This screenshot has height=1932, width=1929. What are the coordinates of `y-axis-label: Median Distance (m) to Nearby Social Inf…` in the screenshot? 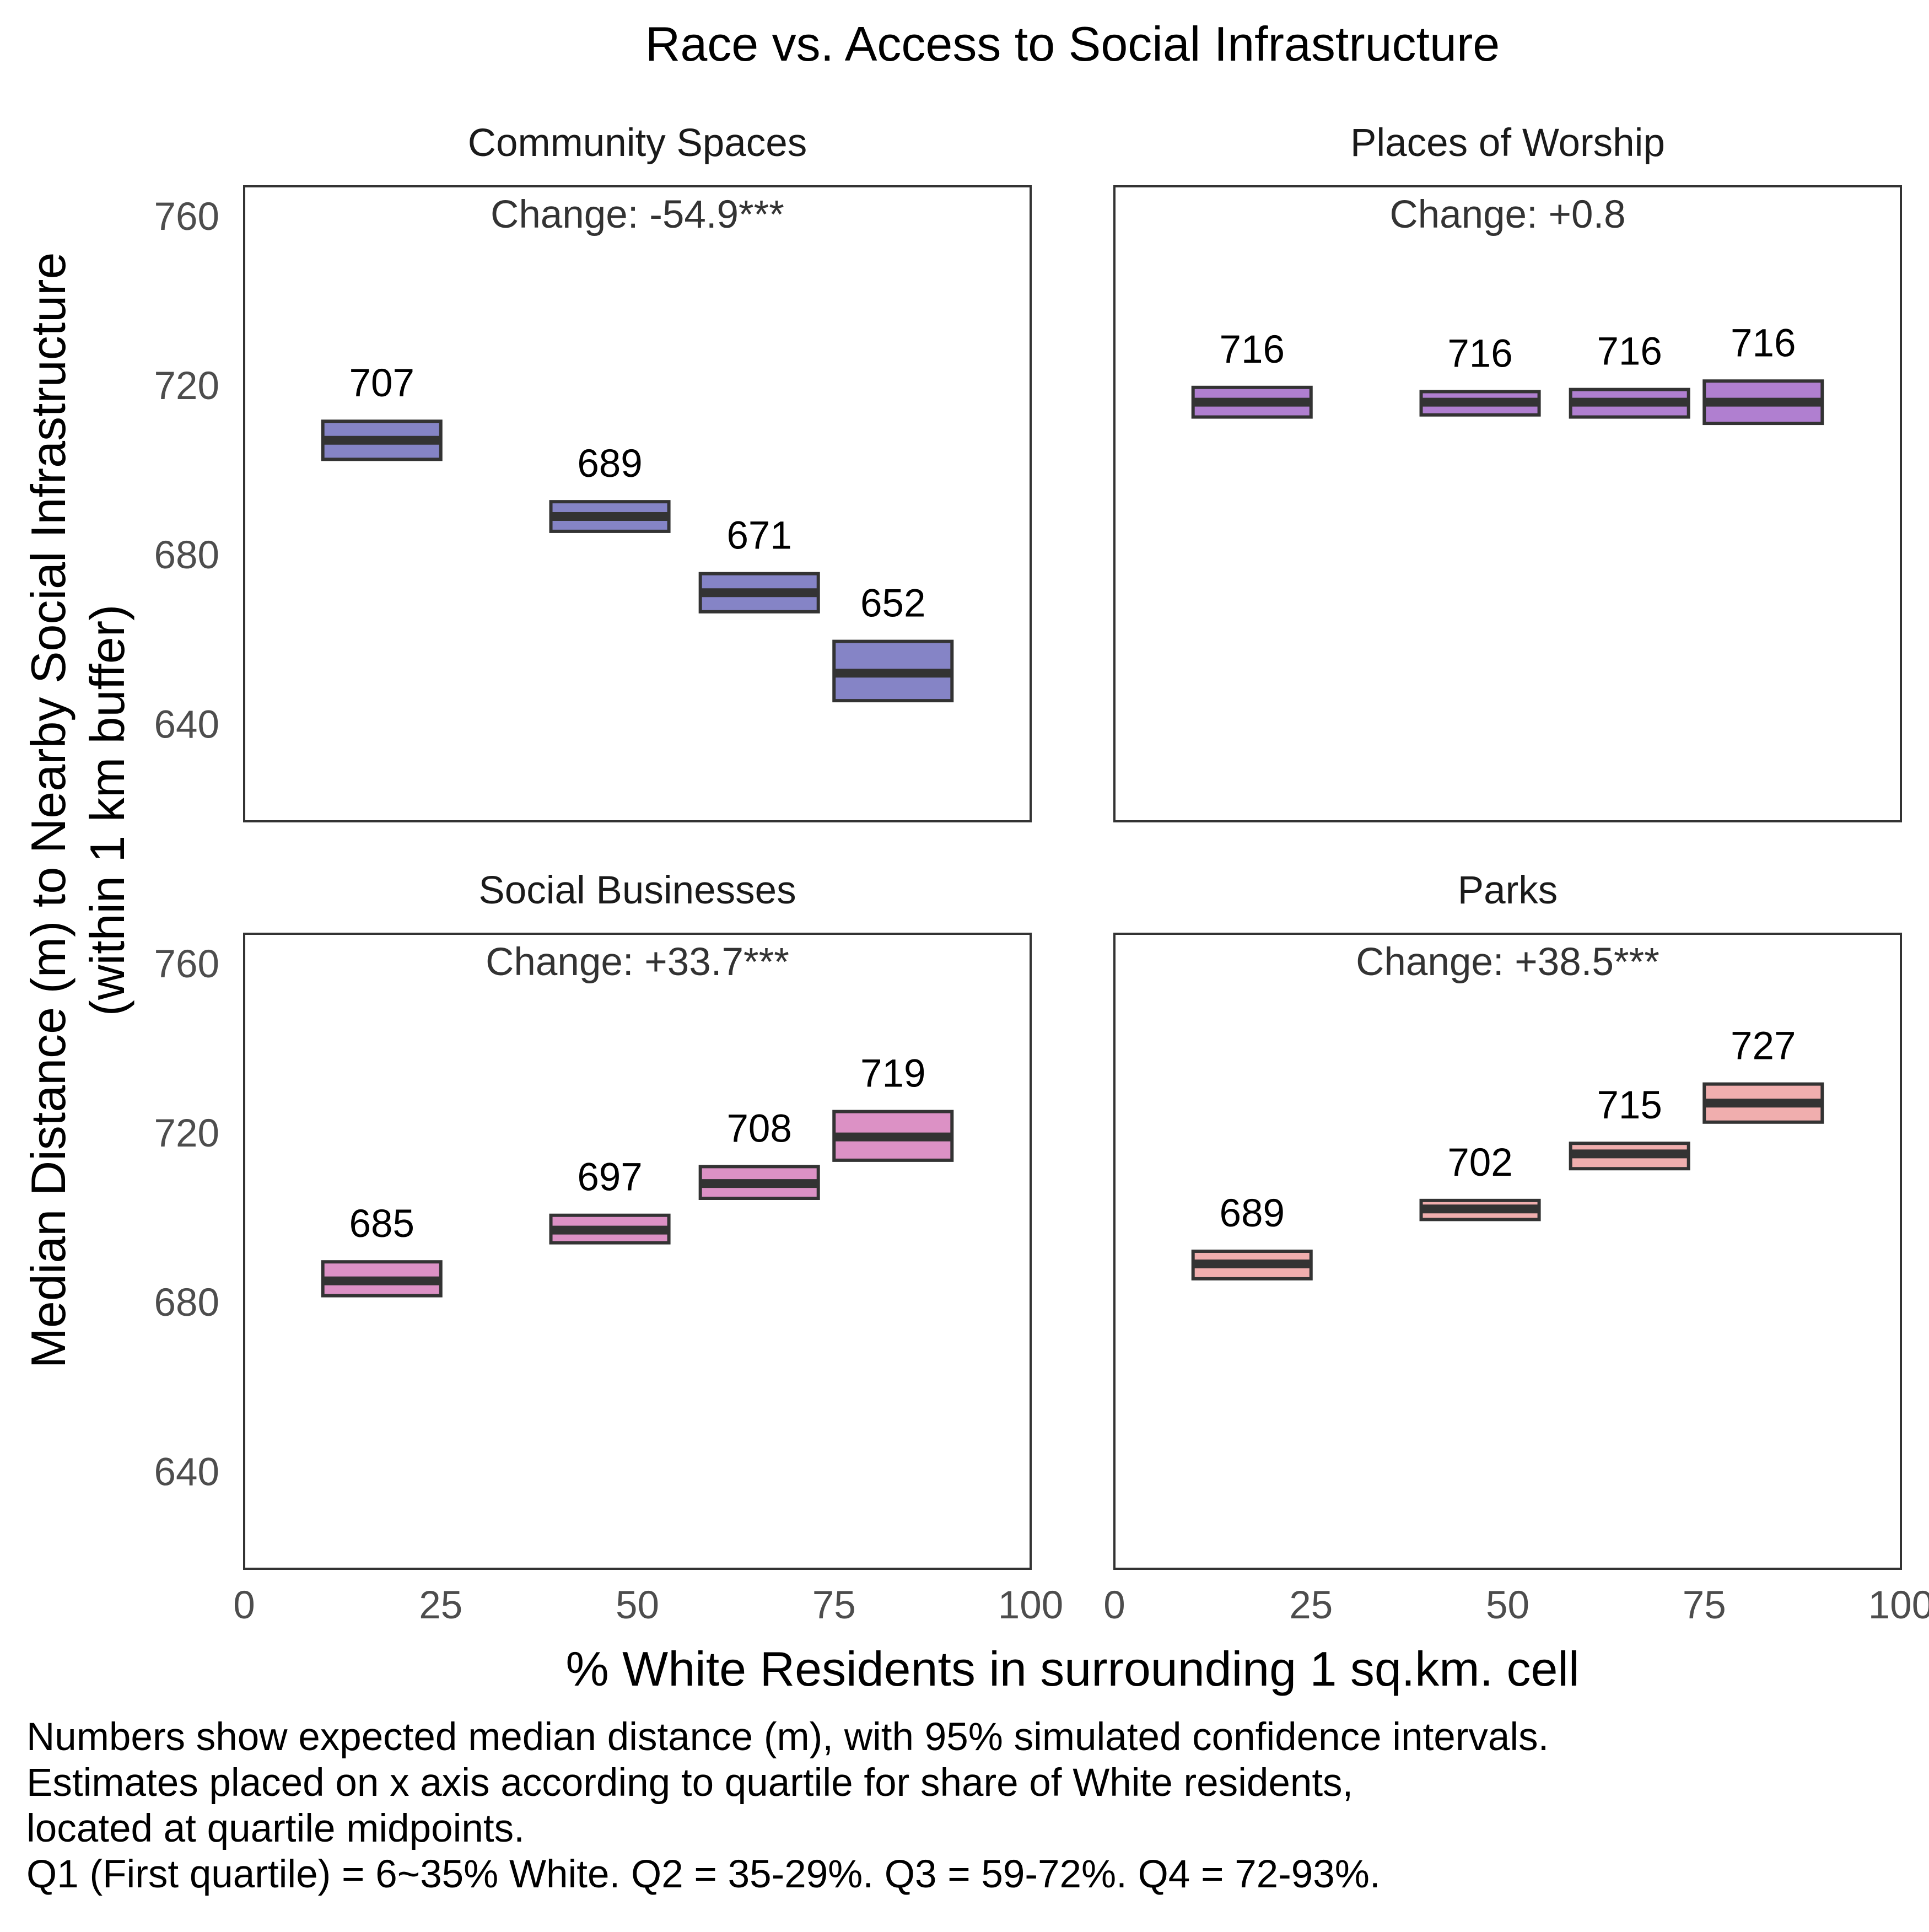 It's located at (49, 810).